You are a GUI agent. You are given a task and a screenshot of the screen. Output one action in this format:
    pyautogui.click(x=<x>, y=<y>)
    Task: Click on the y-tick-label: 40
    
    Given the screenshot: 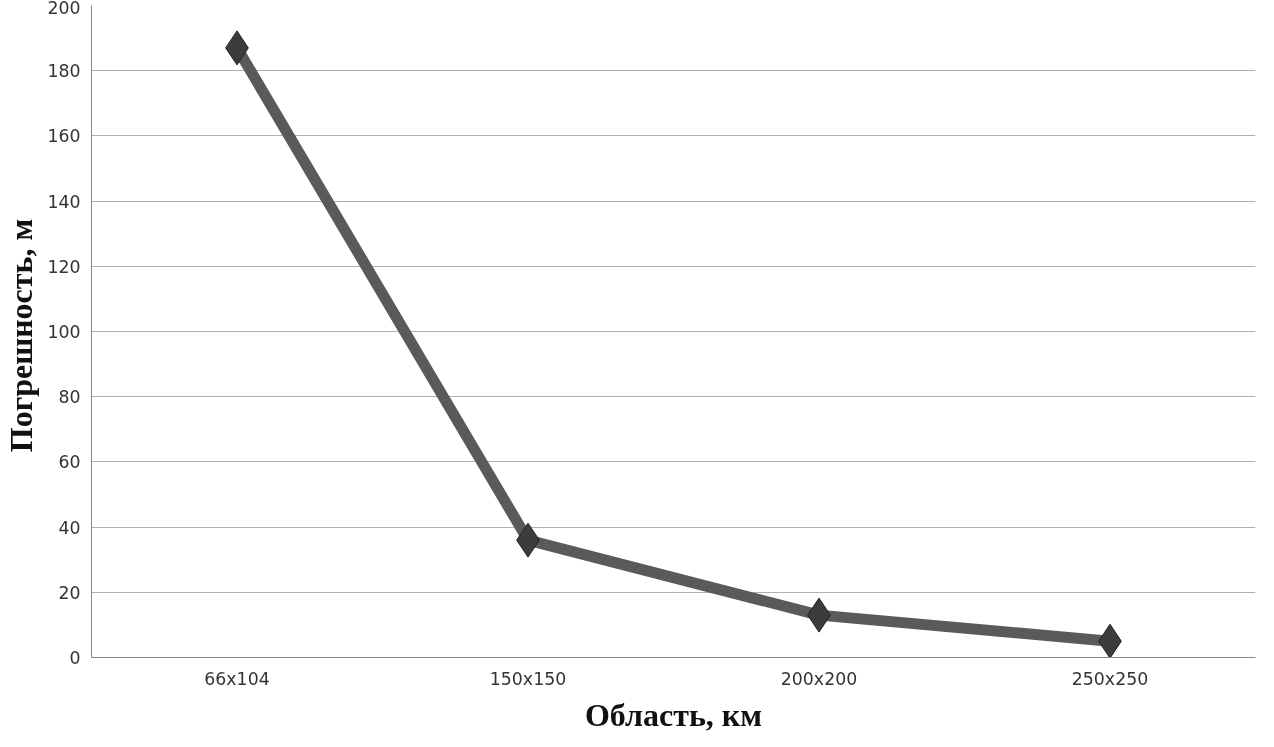 What is the action you would take?
    pyautogui.click(x=69, y=527)
    